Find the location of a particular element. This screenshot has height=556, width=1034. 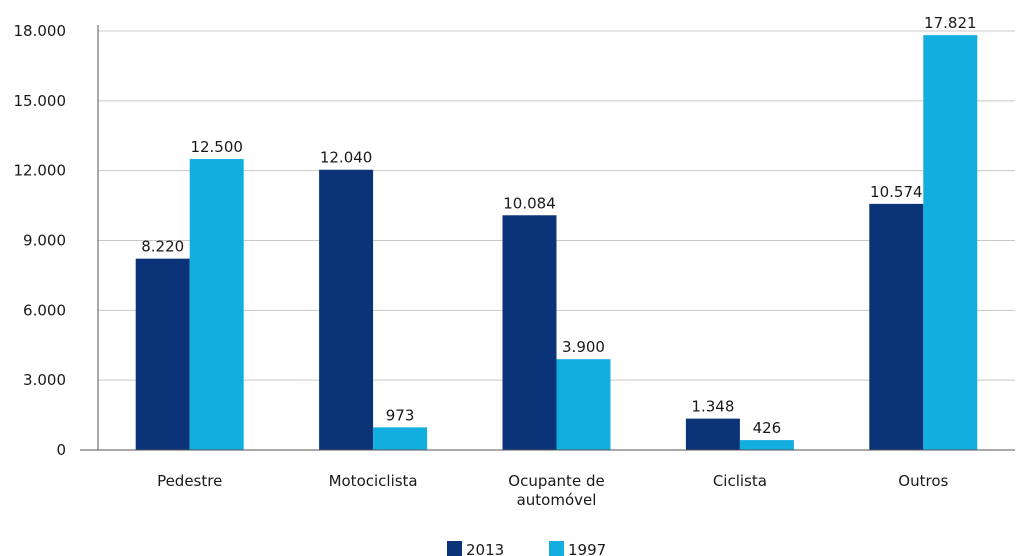

data-label-1997: 17.821 is located at coordinates (950, 23).